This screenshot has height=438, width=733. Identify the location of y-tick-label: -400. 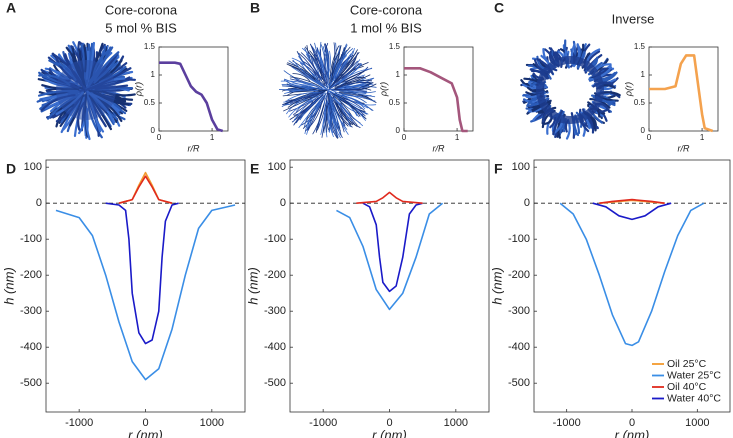
(519, 347).